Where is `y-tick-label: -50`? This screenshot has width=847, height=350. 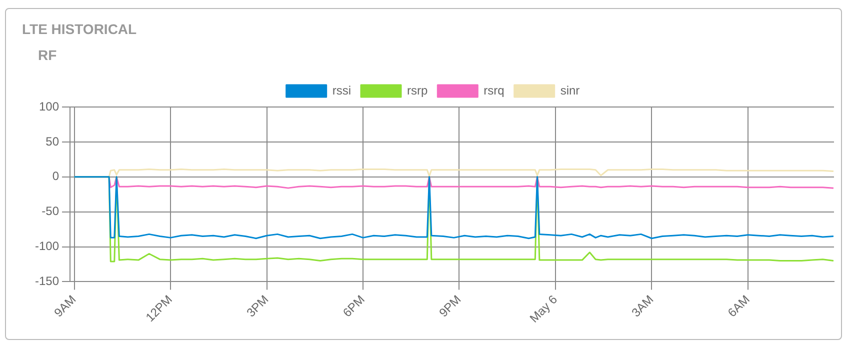
y-tick-label: -50 is located at coordinates (51, 211).